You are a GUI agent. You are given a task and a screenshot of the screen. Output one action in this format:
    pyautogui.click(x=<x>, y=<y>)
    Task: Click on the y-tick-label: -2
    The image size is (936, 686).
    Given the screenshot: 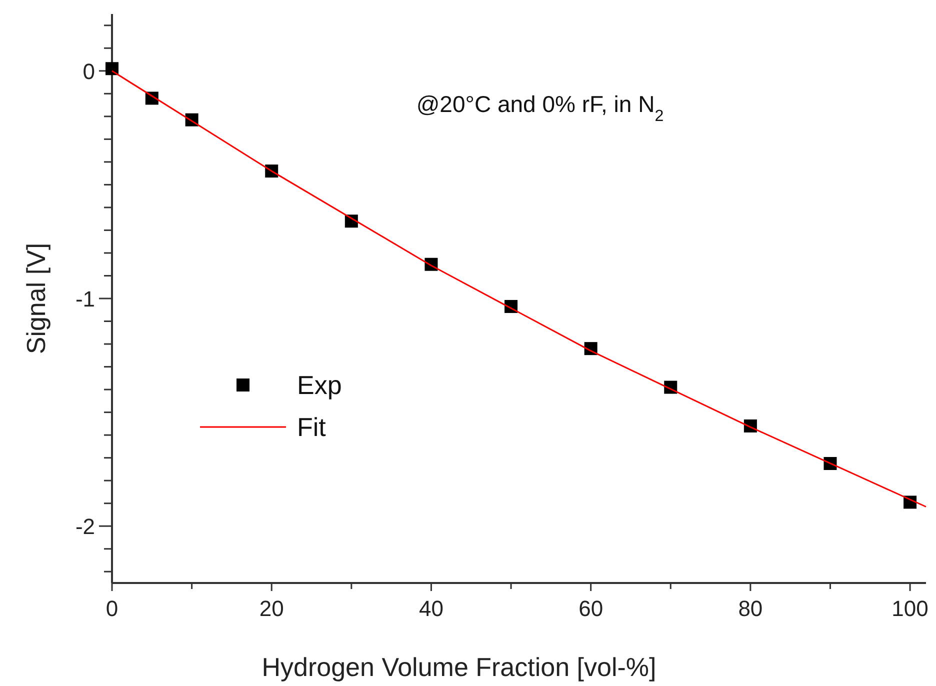 What is the action you would take?
    pyautogui.click(x=85, y=527)
    